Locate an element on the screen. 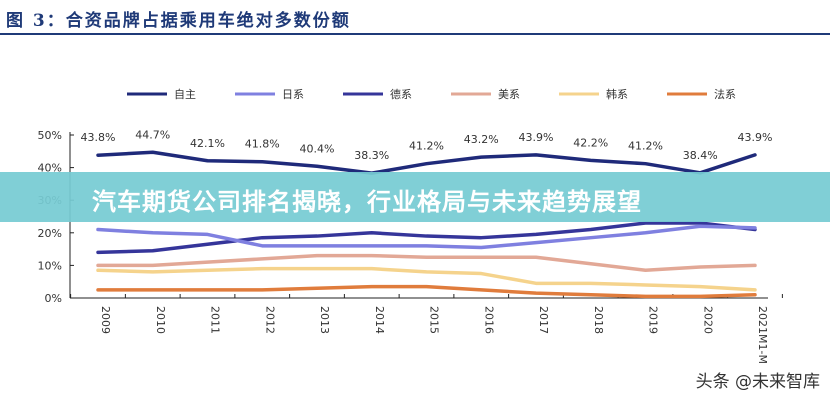  y-tick-label: 10% is located at coordinates (50, 265).